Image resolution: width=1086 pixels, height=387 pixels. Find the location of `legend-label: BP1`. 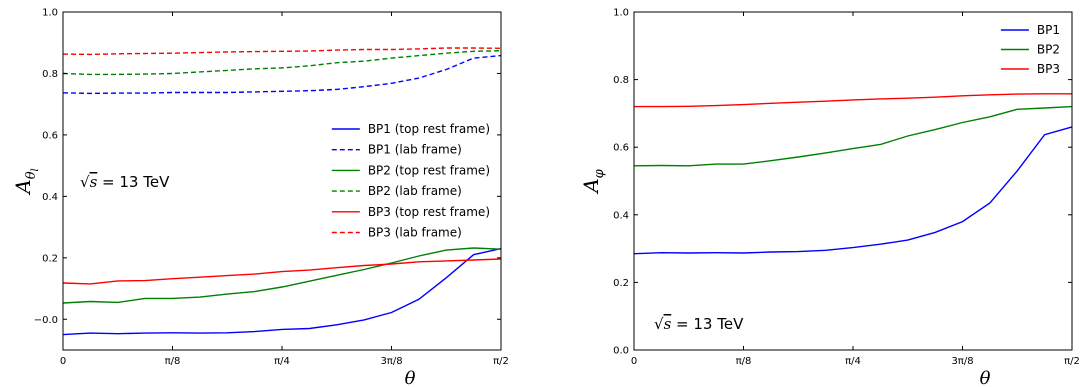

legend-label: BP1 is located at coordinates (1048, 30).